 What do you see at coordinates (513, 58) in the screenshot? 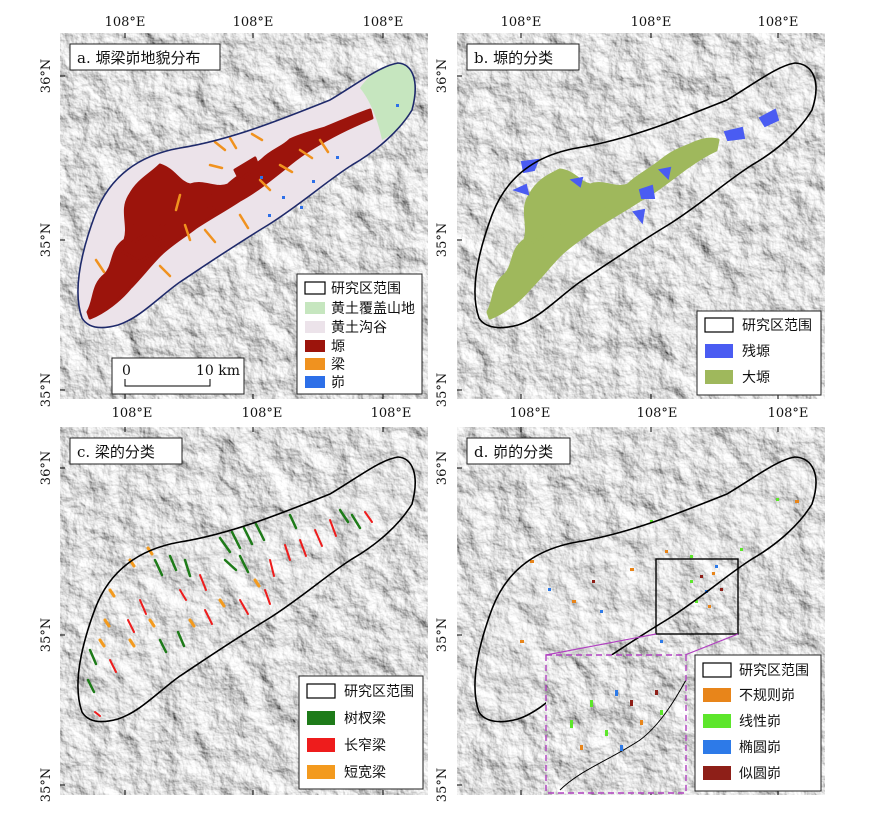
I see `panel-title-text: b. 塬的分类` at bounding box center [513, 58].